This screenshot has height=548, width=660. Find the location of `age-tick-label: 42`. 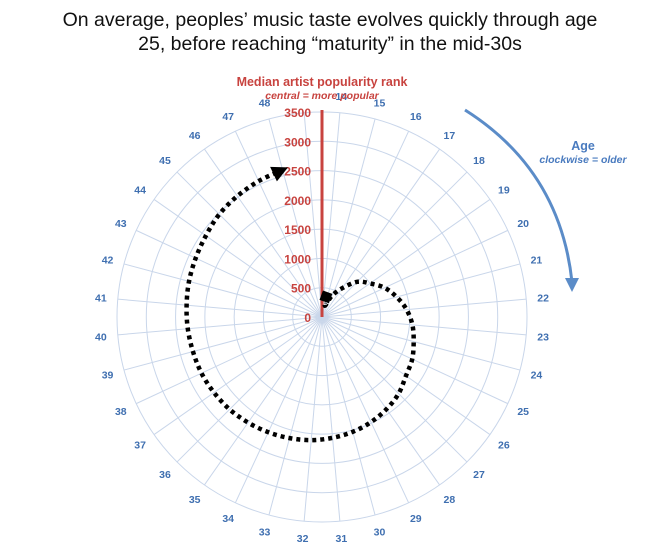

age-tick-label: 42 is located at coordinates (108, 261).